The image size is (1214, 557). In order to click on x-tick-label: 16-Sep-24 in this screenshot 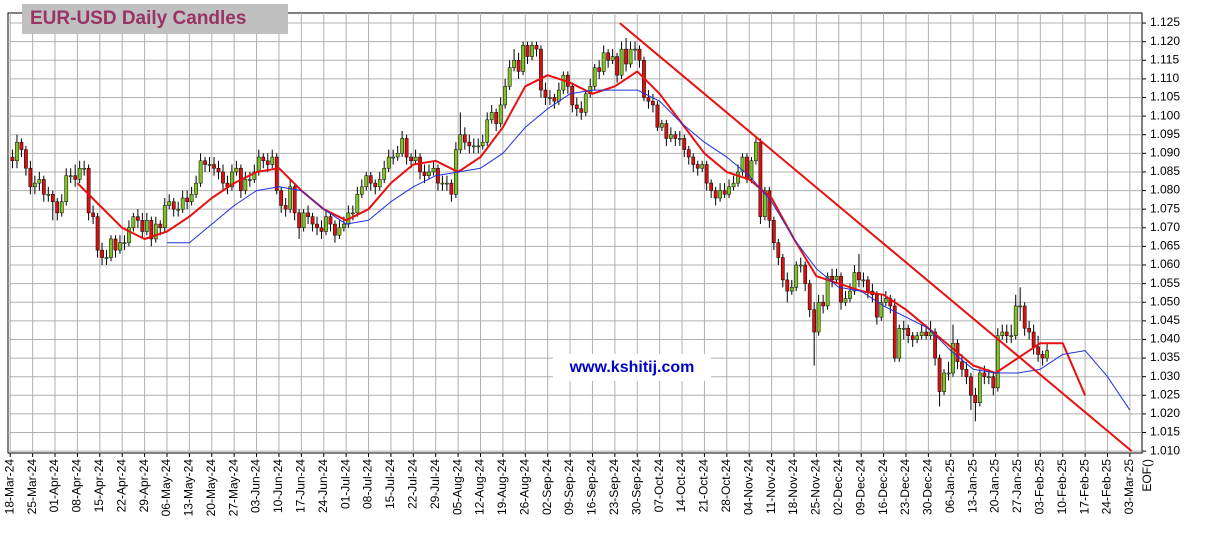, I will do `click(592, 487)`.